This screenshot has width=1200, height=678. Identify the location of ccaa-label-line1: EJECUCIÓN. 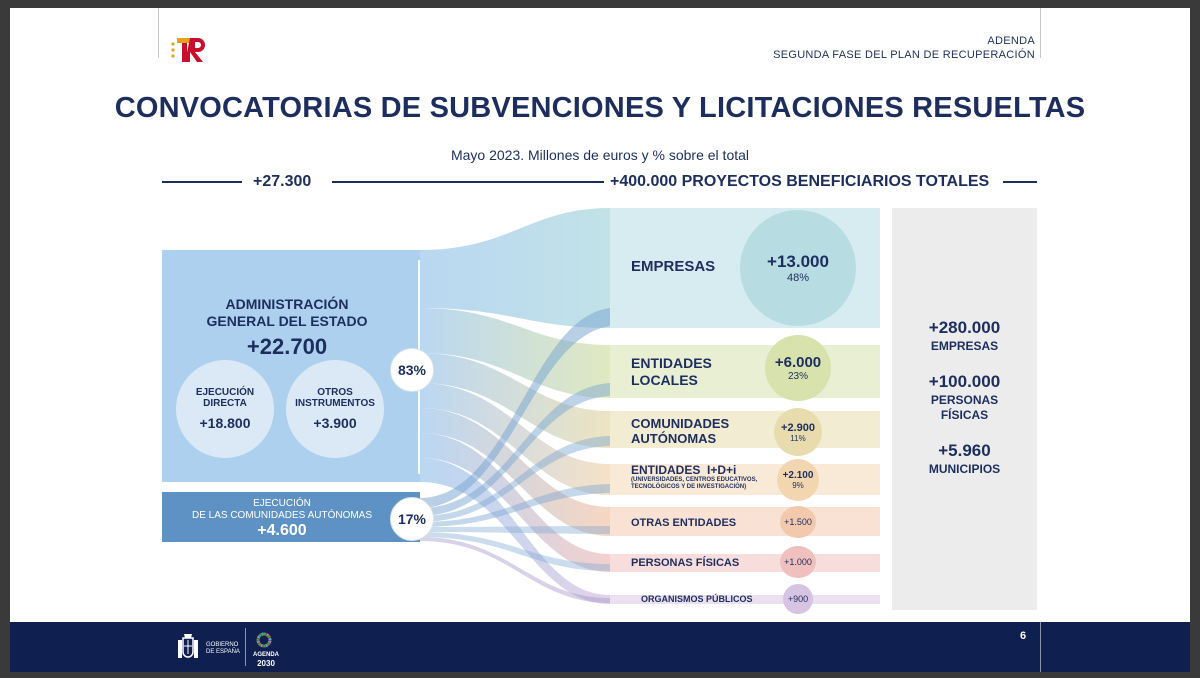
(282, 503).